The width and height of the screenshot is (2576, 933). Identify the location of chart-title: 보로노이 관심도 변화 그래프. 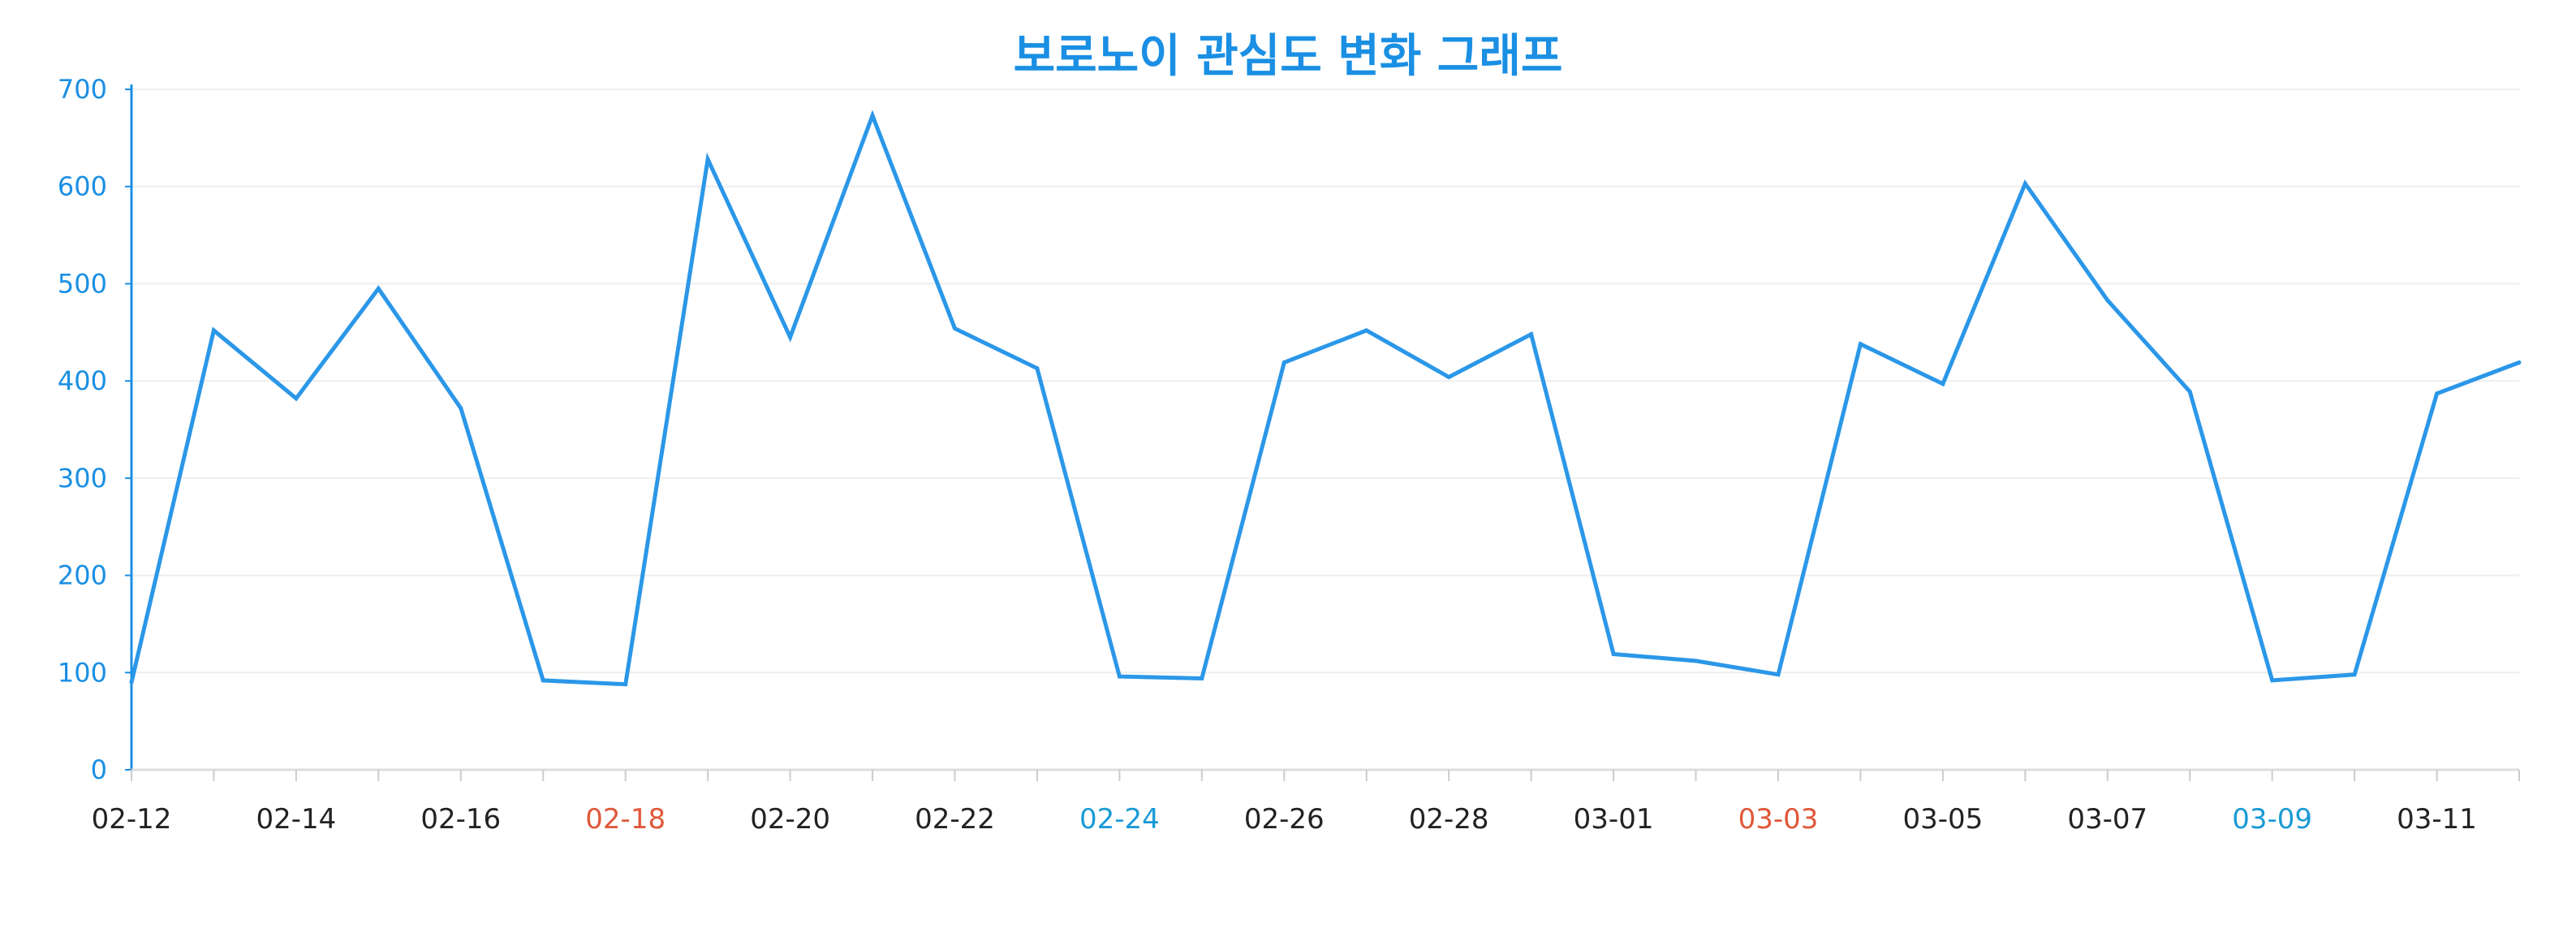
(1288, 56).